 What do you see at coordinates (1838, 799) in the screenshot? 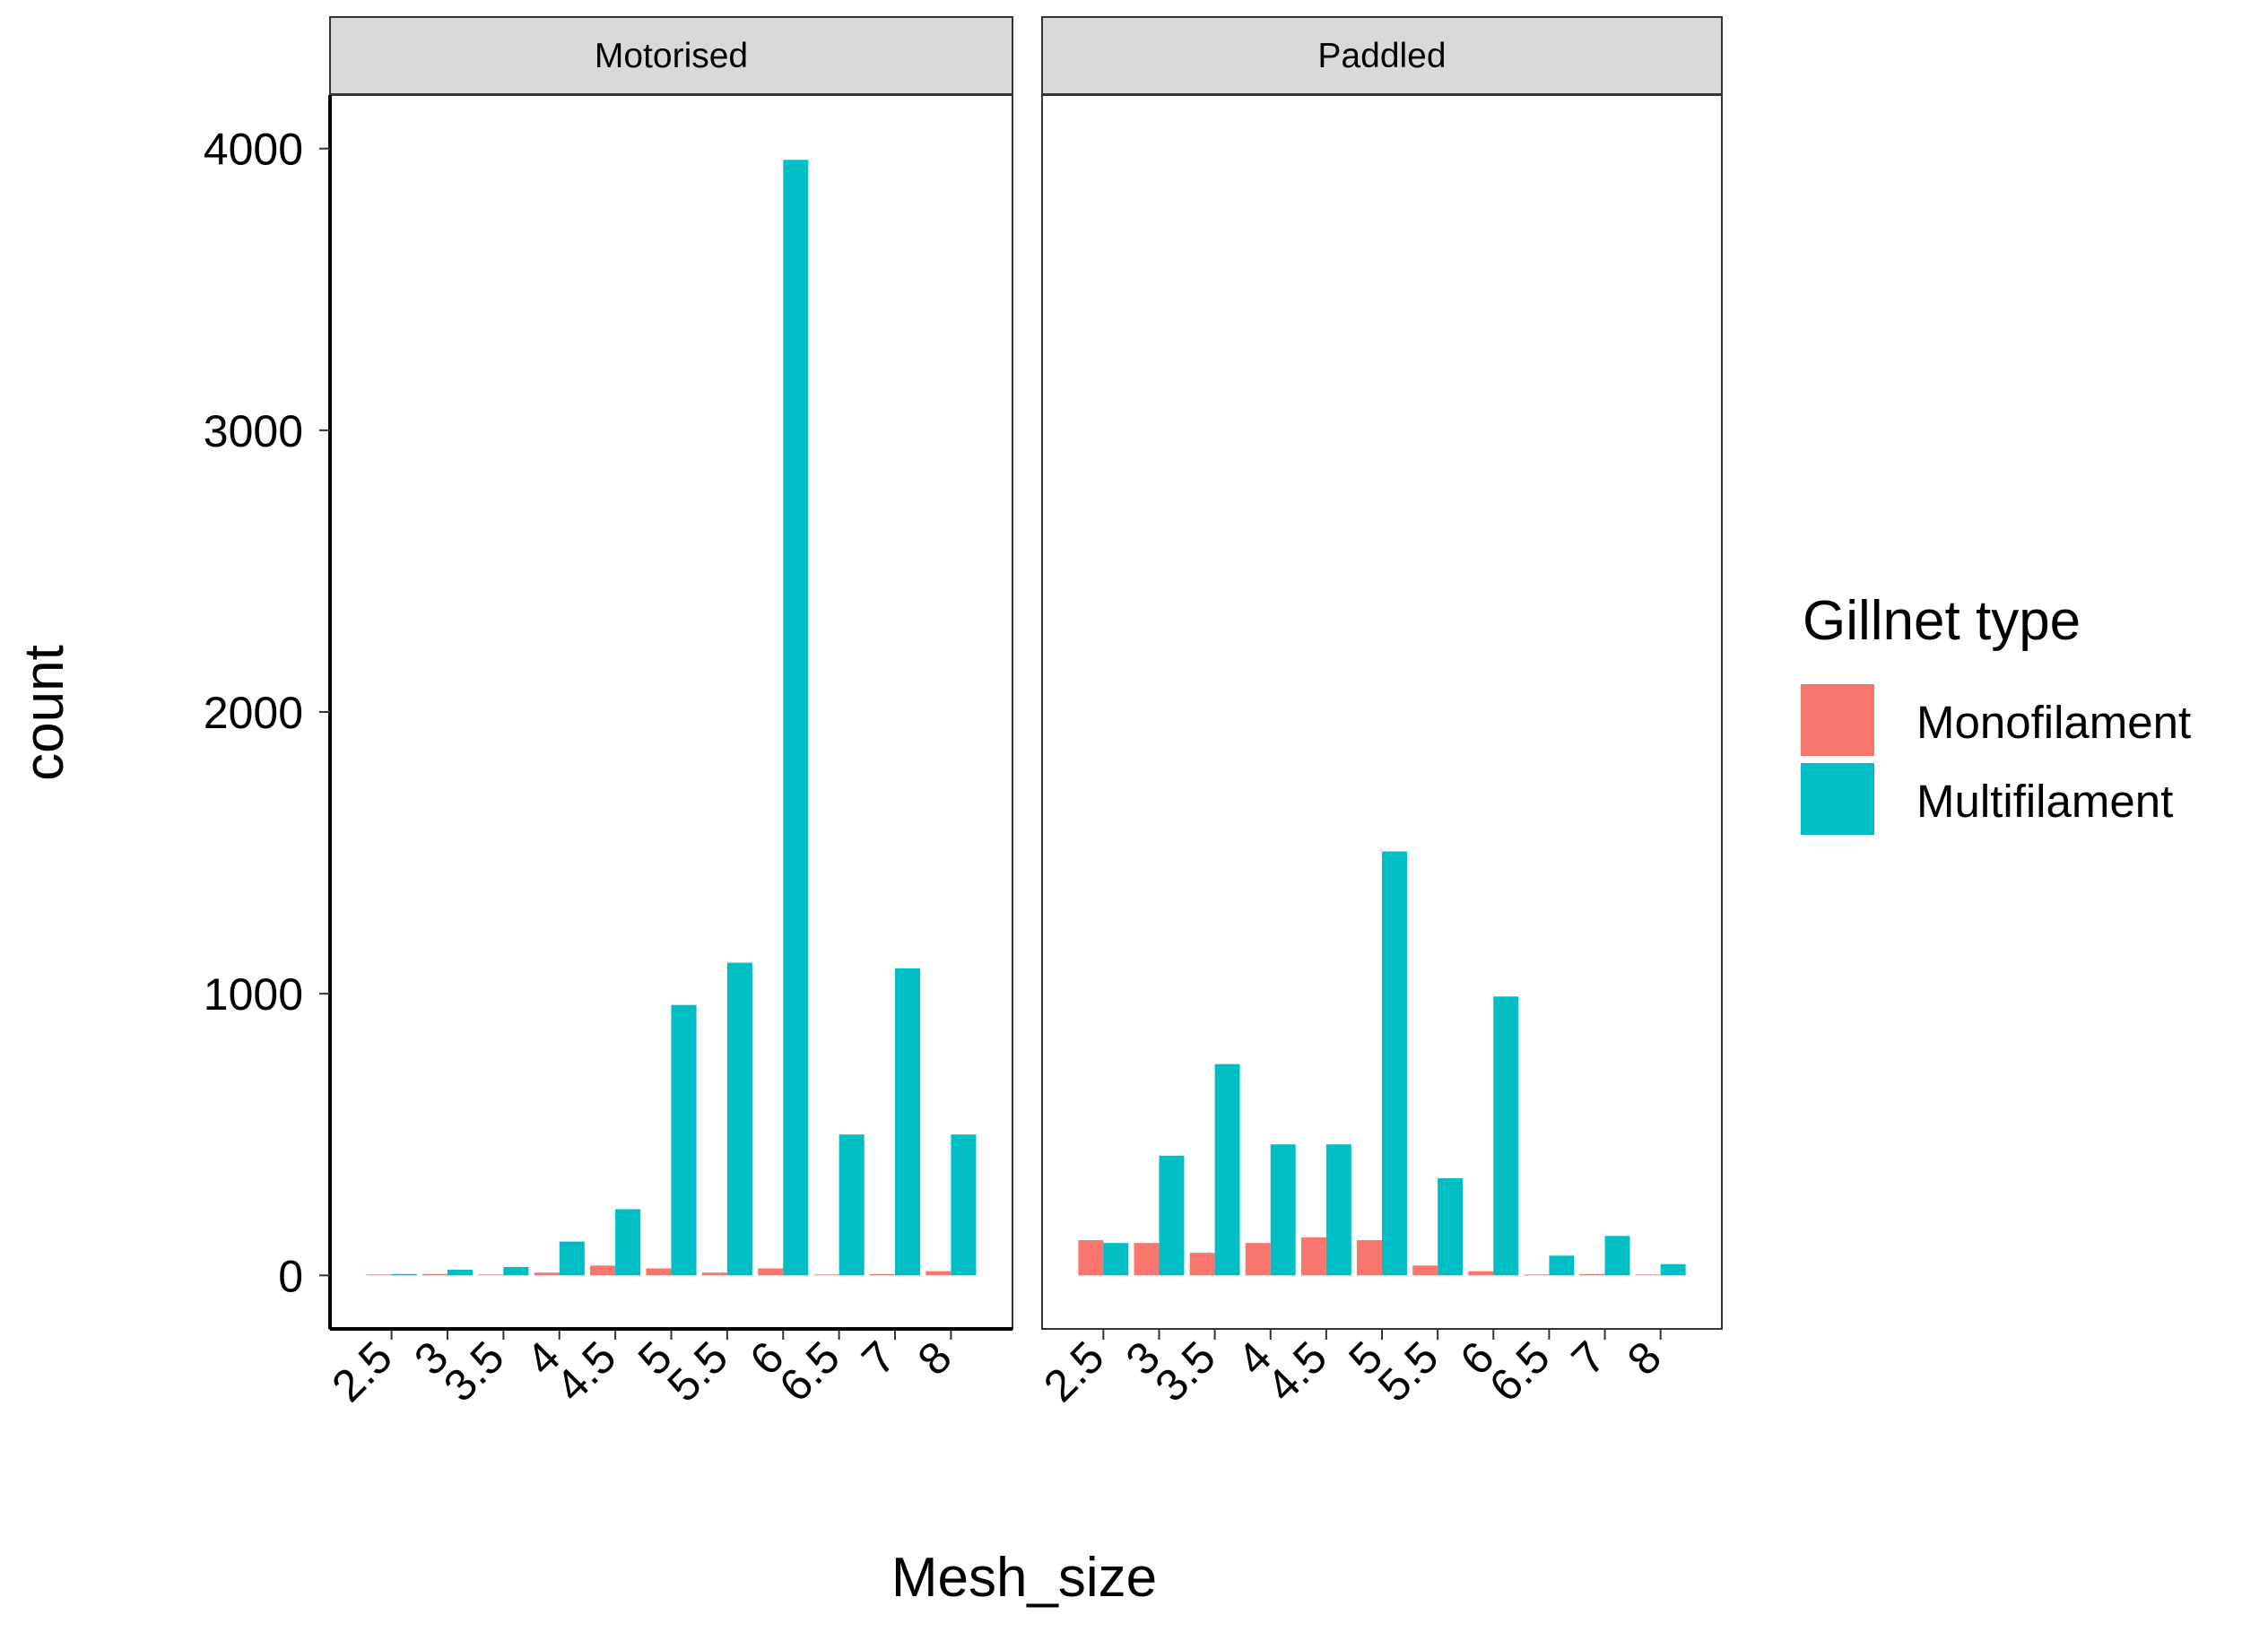
I see `legend-key-multifilament` at bounding box center [1838, 799].